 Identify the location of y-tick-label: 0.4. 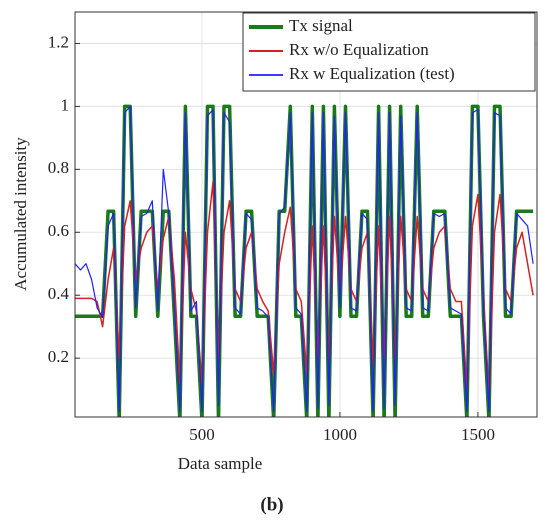
(59, 293).